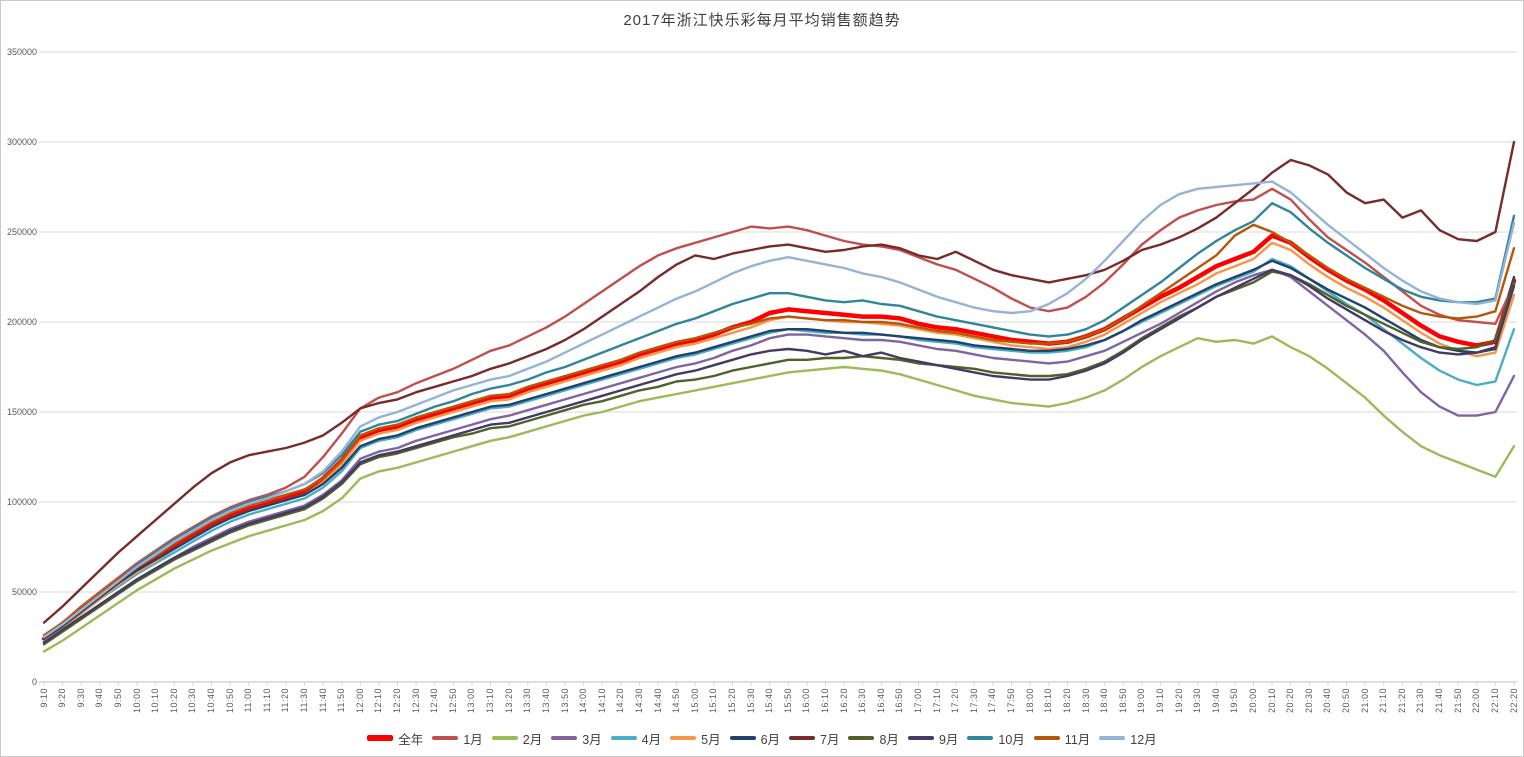  I want to click on legend-item-6月: 6月, so click(755, 738).